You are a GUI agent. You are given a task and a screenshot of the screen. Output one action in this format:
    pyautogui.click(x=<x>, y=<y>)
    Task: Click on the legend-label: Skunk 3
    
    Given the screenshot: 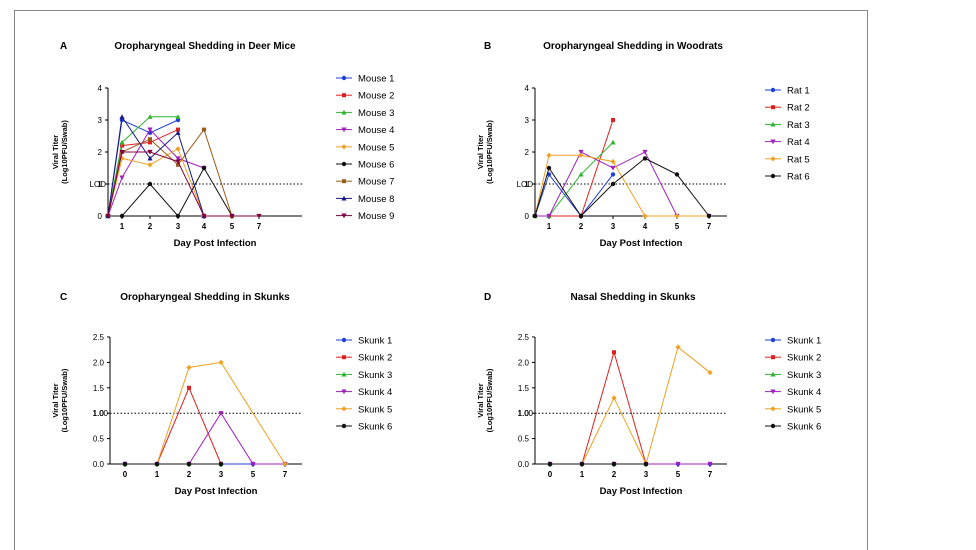 What is the action you would take?
    pyautogui.click(x=804, y=375)
    